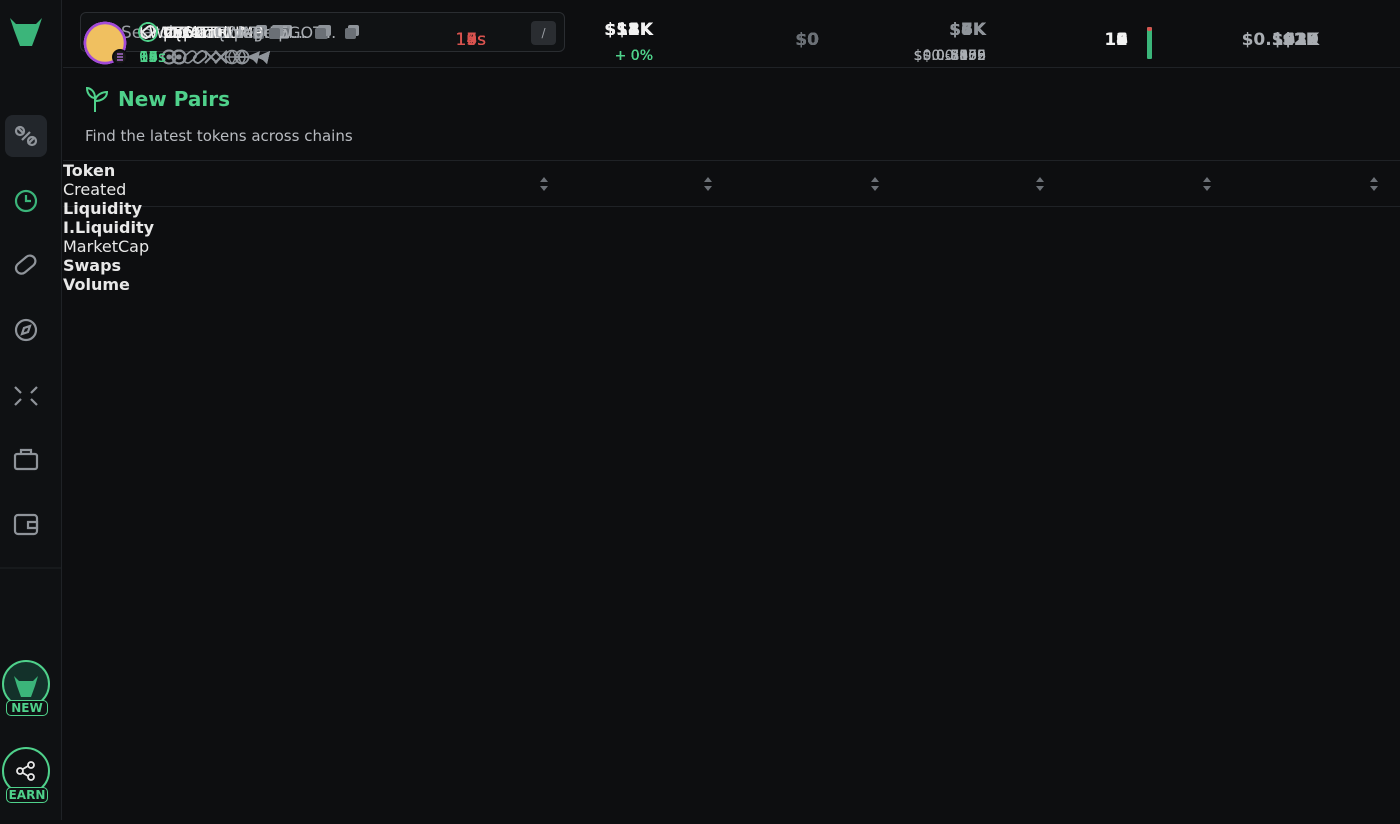 This screenshot has width=1400, height=824. Describe the element at coordinates (148, 57) in the screenshot. I see `token-age: 9s` at that location.